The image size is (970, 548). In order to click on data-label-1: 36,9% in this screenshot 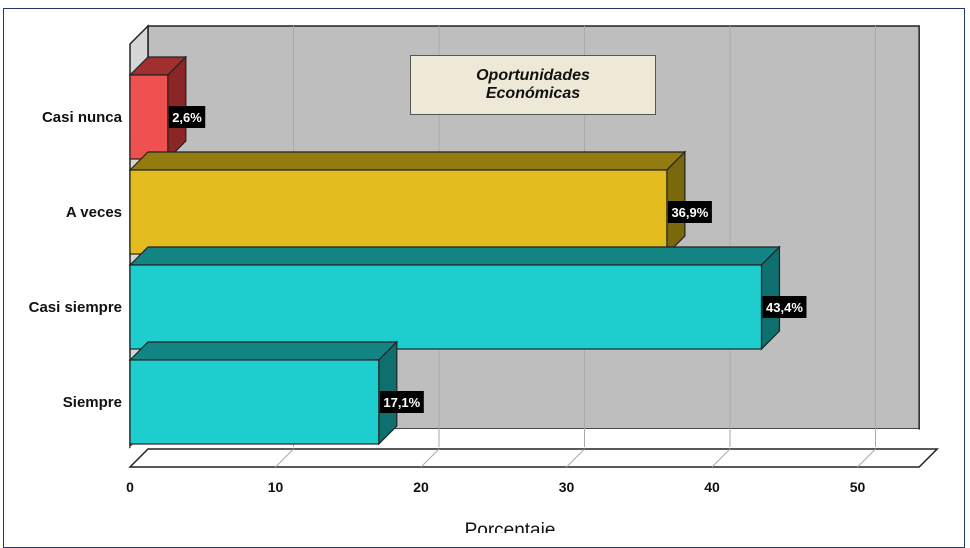, I will do `click(689, 212)`.